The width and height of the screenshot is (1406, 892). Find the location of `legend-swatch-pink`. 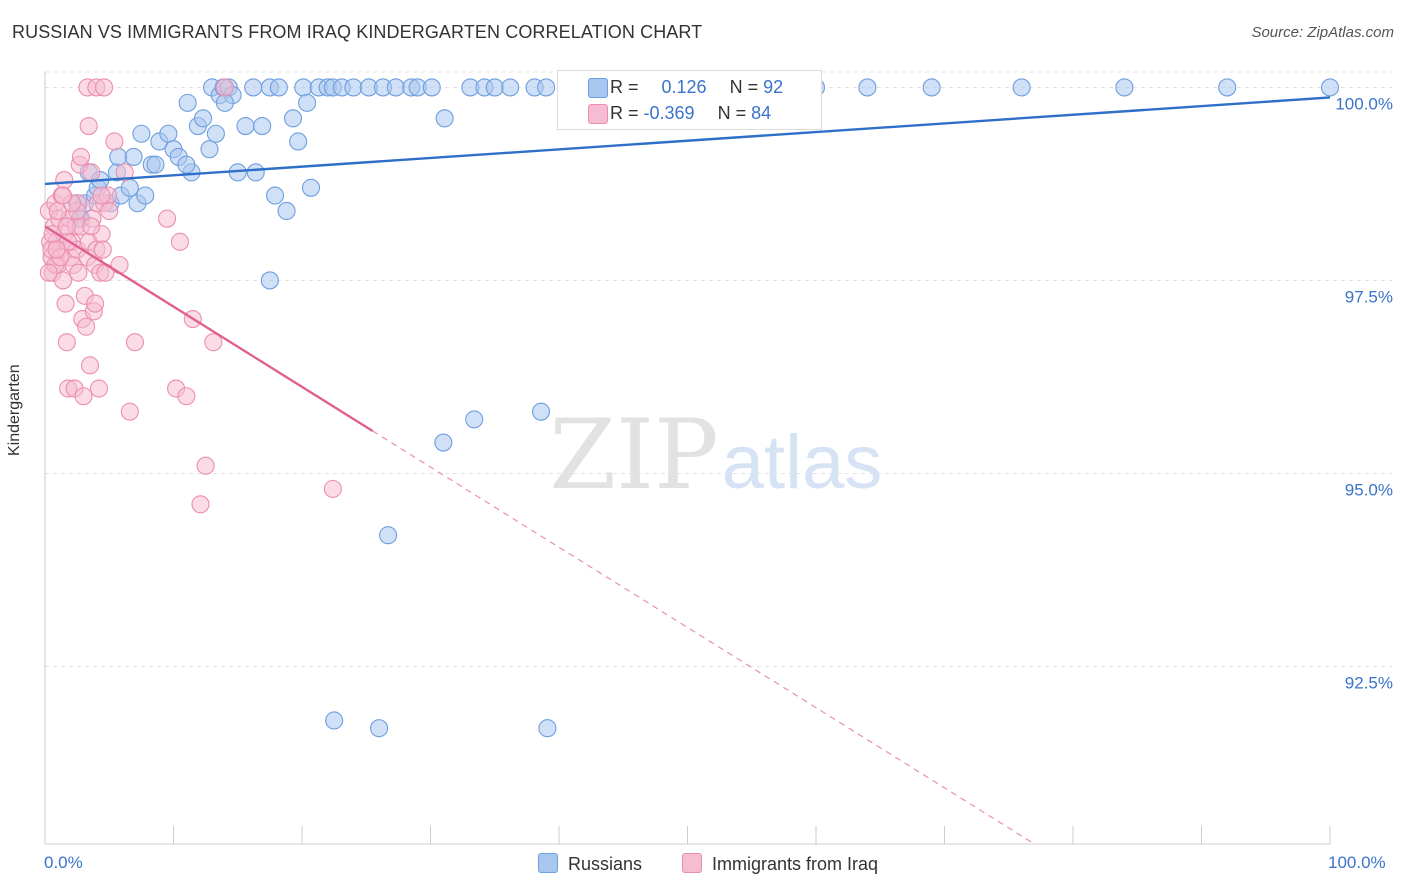

legend-swatch-pink is located at coordinates (598, 114).